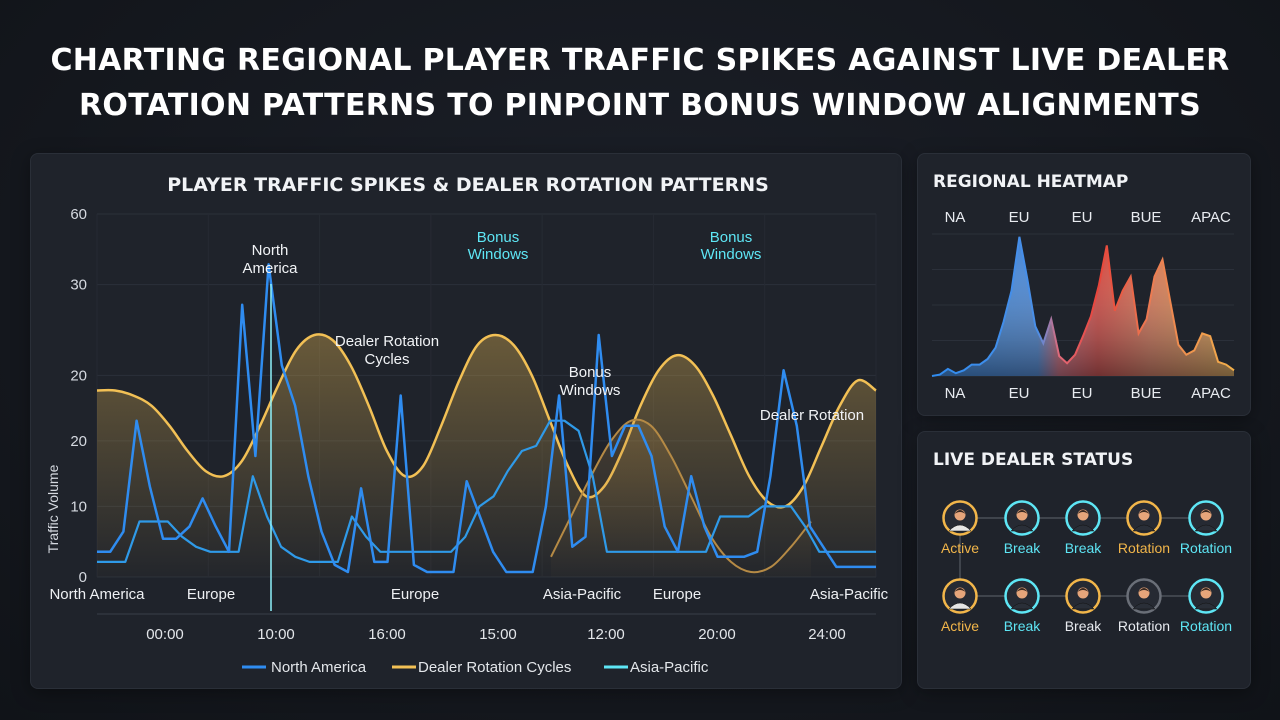 The width and height of the screenshot is (1280, 720). Describe the element at coordinates (276, 634) in the screenshot. I see `x-tick-label: 10:00` at that location.